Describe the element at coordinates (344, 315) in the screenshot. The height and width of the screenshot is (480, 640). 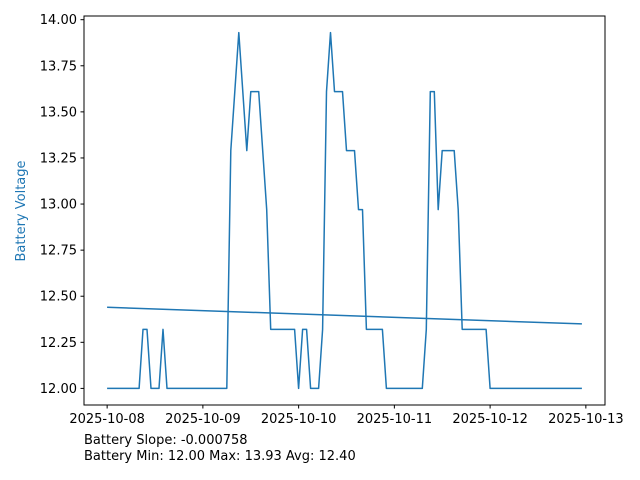
I see `battery-trend-line` at that location.